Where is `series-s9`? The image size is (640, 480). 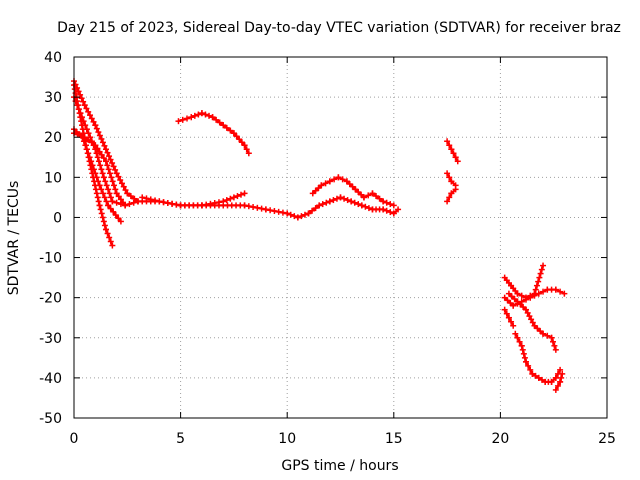 series-s9 is located at coordinates (452, 151).